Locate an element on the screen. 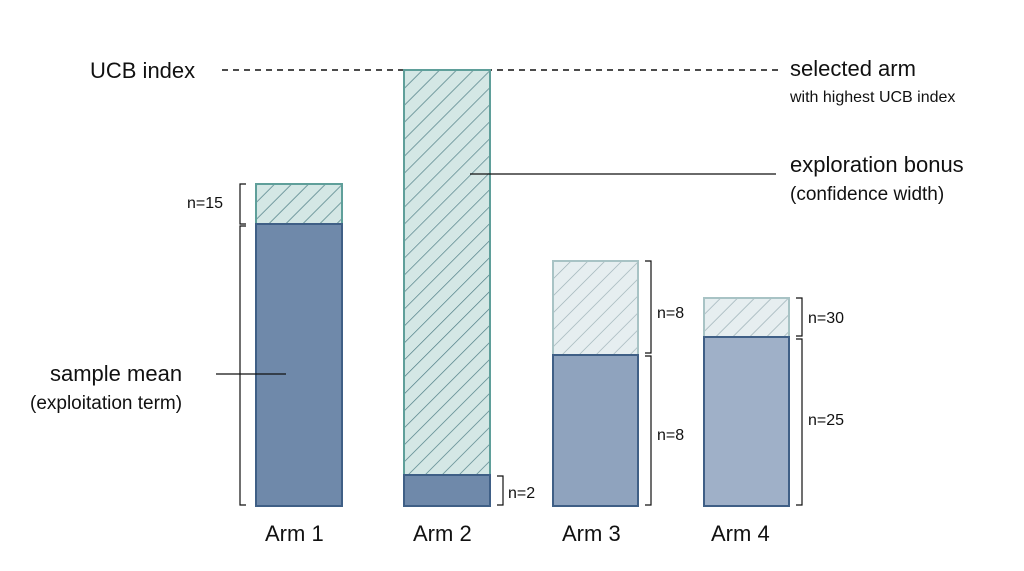 This screenshot has width=1024, height=571. arm-3-bar is located at coordinates (595, 383).